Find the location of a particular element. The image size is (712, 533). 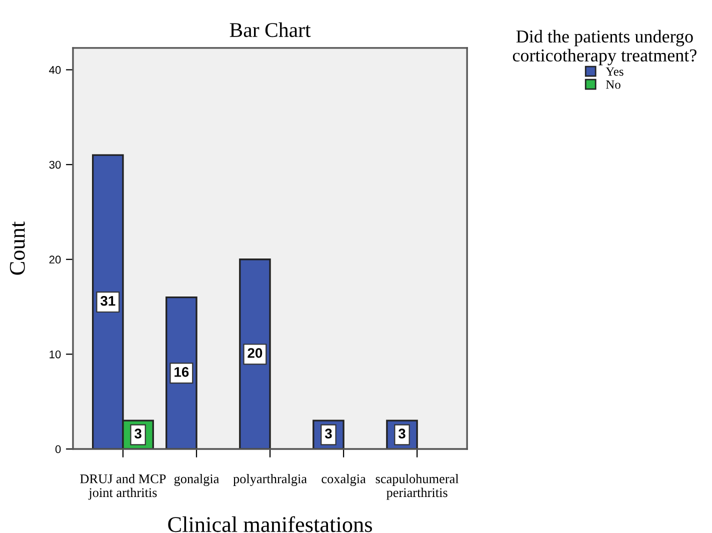

x-tick-label: DRUJ and MCP joint arthritis is located at coordinates (123, 487).